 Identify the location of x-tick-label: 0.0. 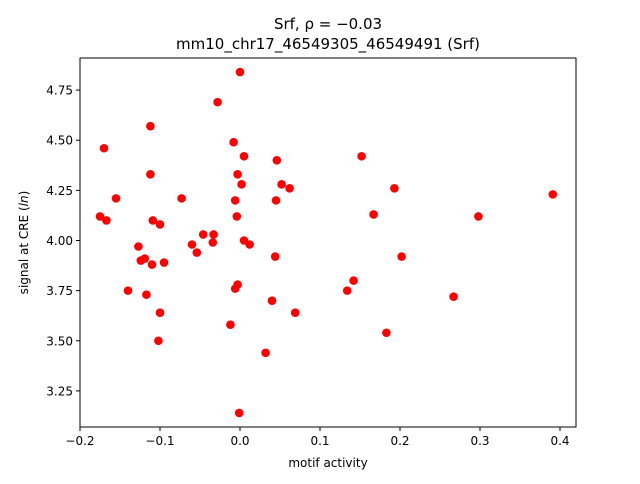
(239, 441).